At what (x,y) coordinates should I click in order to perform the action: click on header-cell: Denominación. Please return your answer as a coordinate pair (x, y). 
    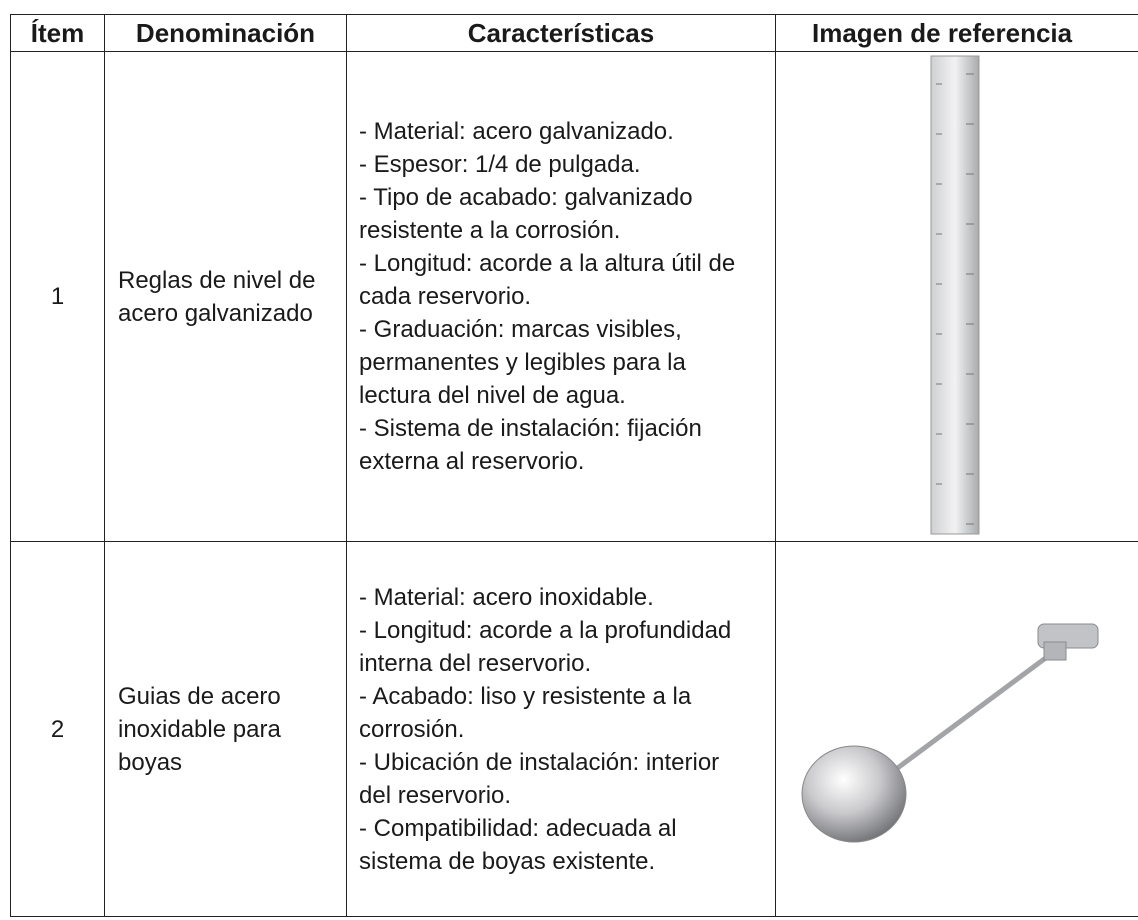
    Looking at the image, I should click on (225, 33).